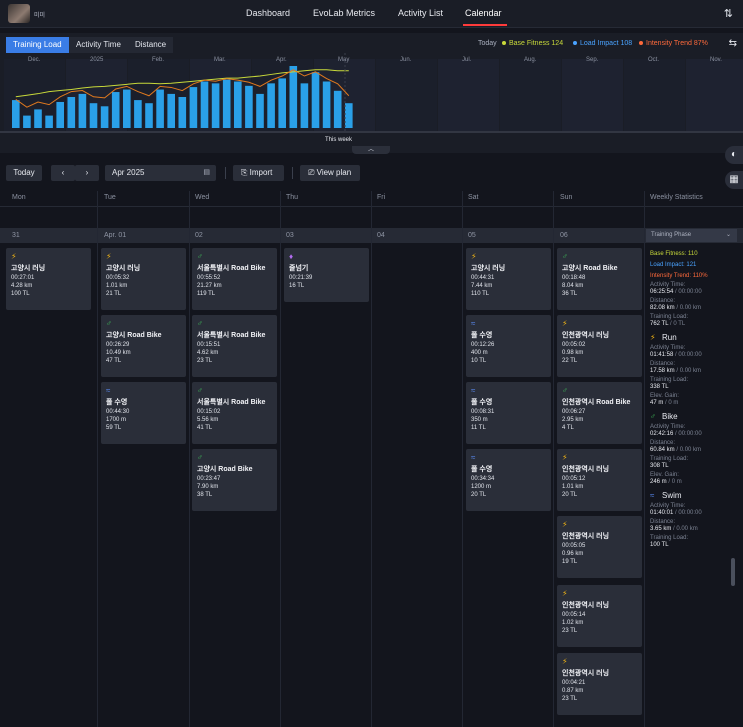 This screenshot has height=727, width=743. I want to click on tab-activity-time: Activity Time, so click(98, 45).